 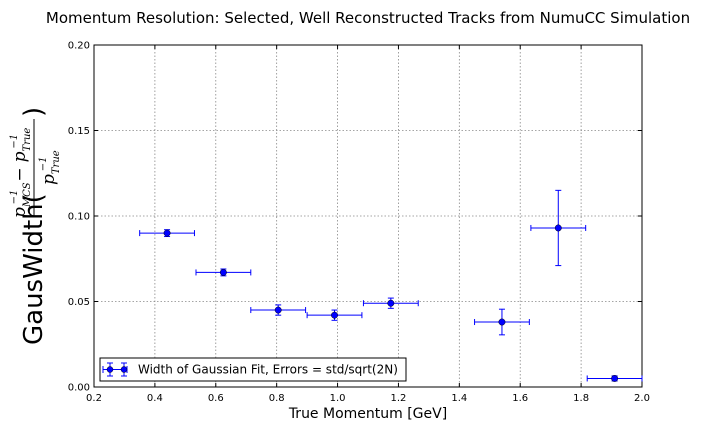 What do you see at coordinates (34, 269) in the screenshot?
I see `y-axis-label-prefix: GausWidth(` at bounding box center [34, 269].